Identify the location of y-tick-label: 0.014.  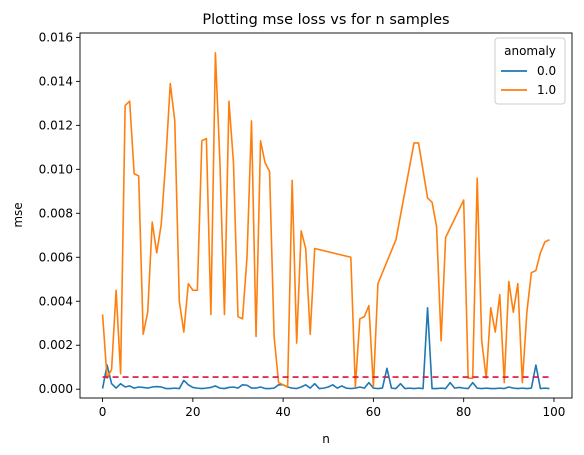
(56, 81).